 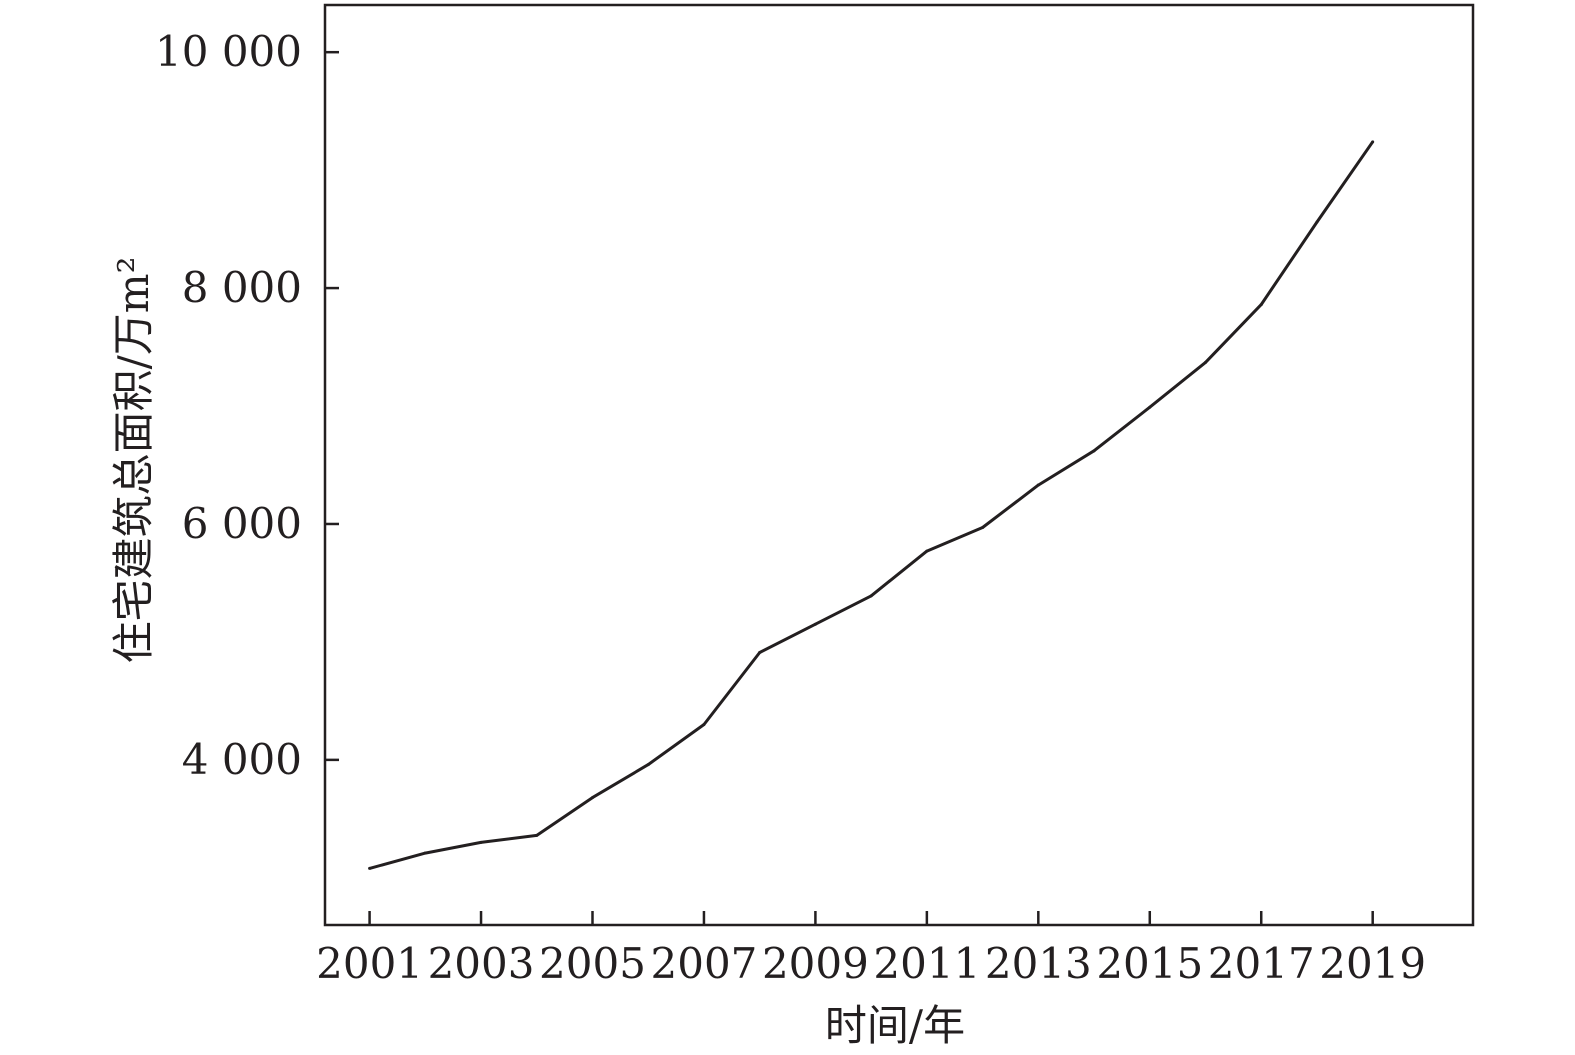 What do you see at coordinates (242, 759) in the screenshot?
I see `y-tick-label: 4 000` at bounding box center [242, 759].